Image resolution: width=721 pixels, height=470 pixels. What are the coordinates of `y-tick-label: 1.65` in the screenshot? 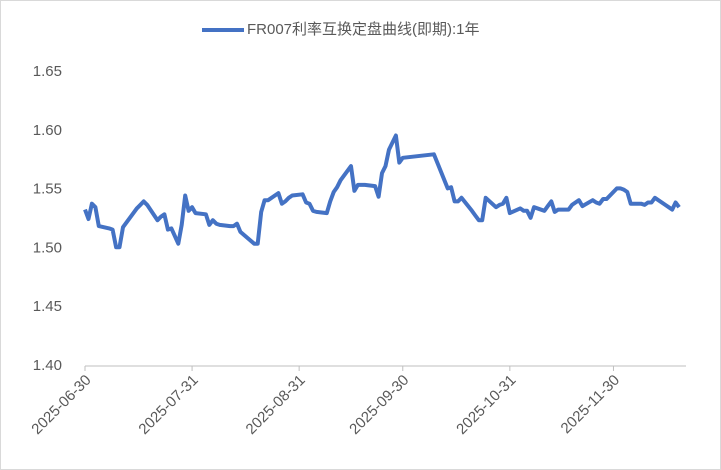 It's located at (47, 71).